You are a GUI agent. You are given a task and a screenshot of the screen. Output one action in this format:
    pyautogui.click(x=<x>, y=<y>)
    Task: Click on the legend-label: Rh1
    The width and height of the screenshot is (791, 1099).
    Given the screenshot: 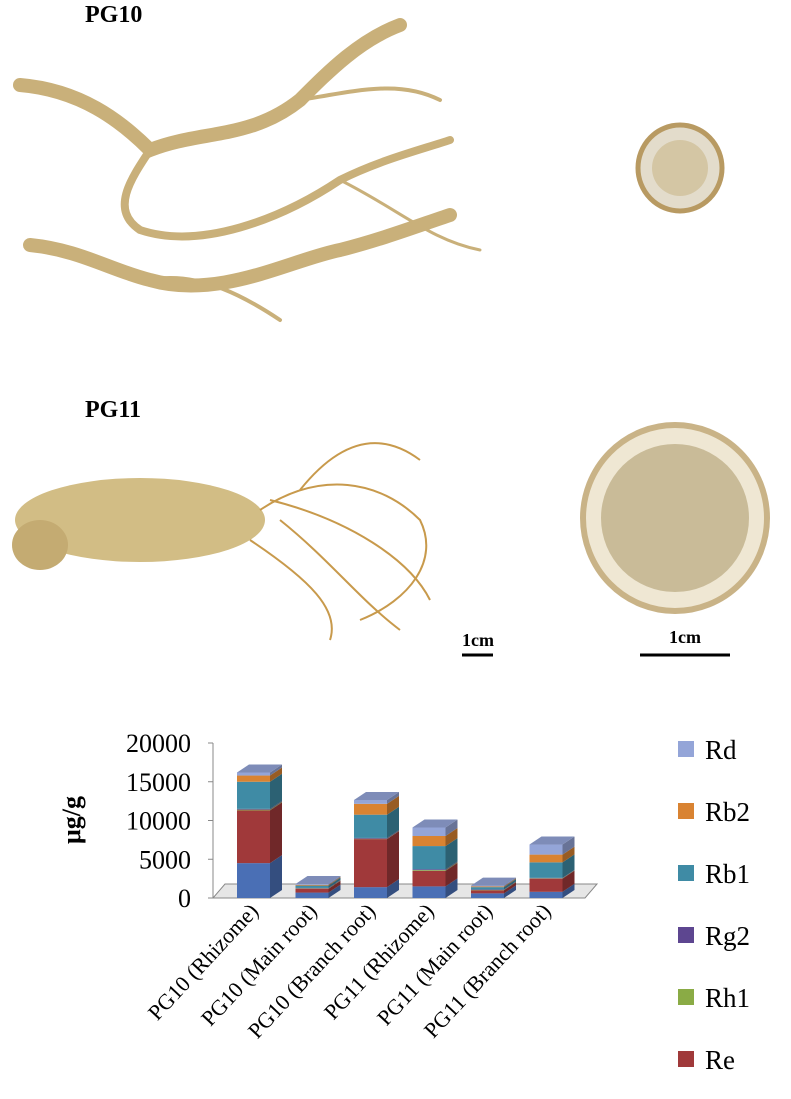 What is the action you would take?
    pyautogui.click(x=727, y=998)
    